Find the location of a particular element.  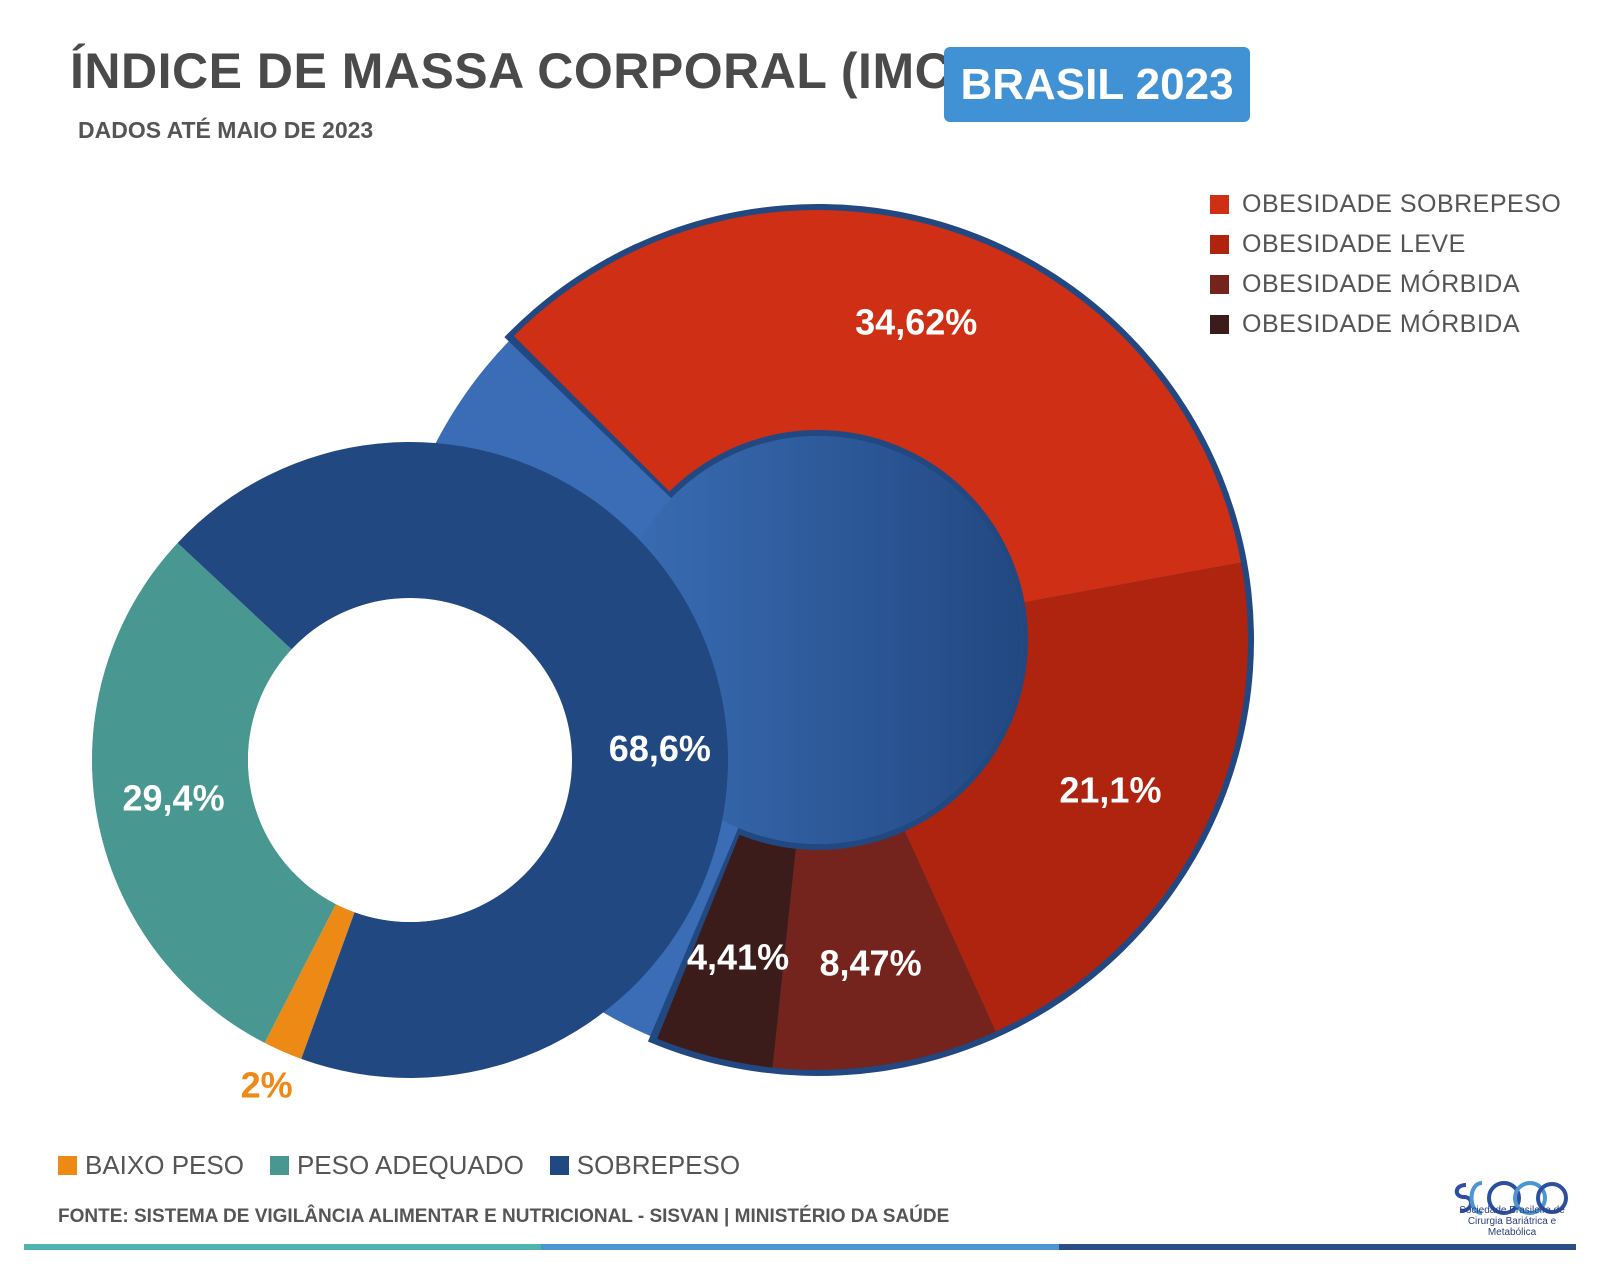

legend-label: PESO ADEQUADO is located at coordinates (410, 1165).